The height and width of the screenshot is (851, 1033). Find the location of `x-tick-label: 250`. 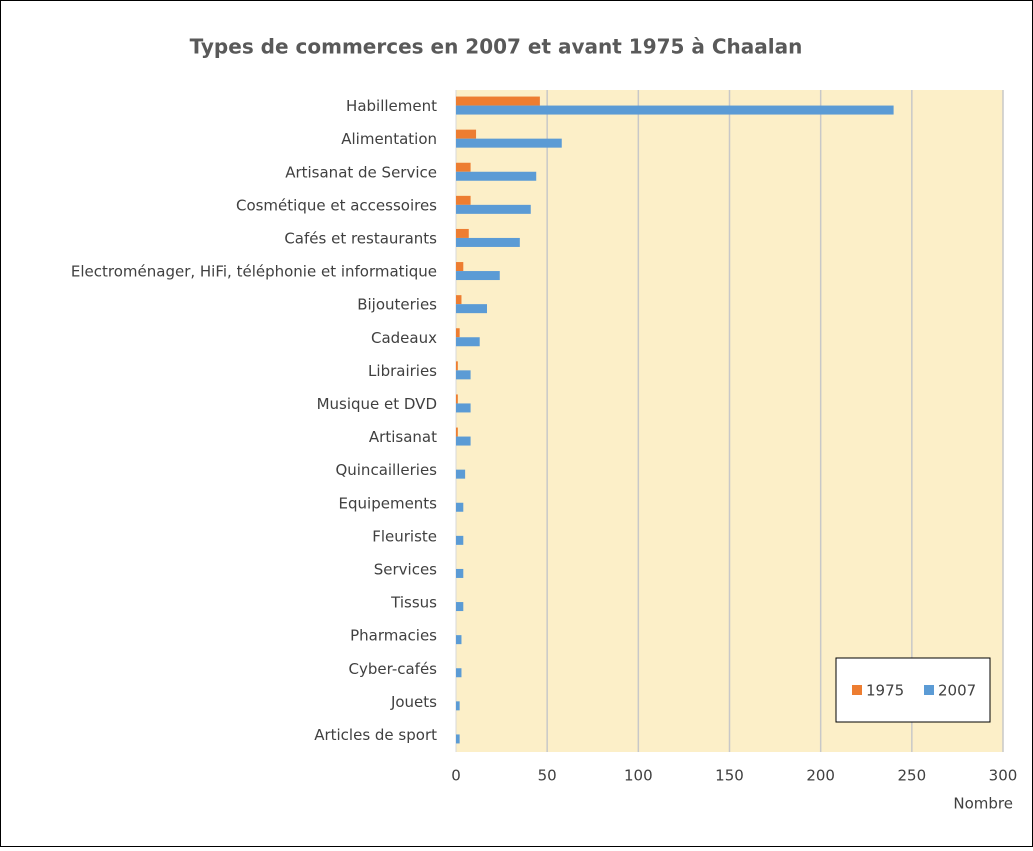

x-tick-label: 250 is located at coordinates (912, 776).